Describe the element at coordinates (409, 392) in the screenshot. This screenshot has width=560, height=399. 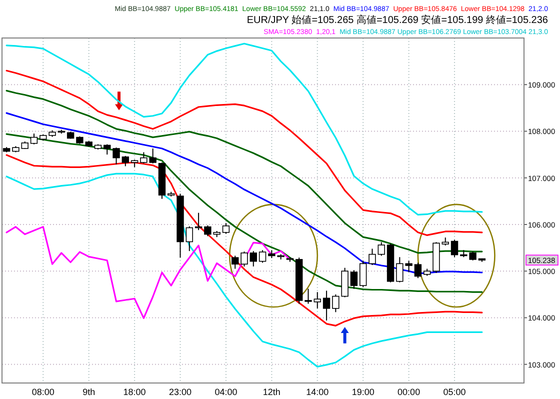
I see `x-tick-label: 00:00` at that location.